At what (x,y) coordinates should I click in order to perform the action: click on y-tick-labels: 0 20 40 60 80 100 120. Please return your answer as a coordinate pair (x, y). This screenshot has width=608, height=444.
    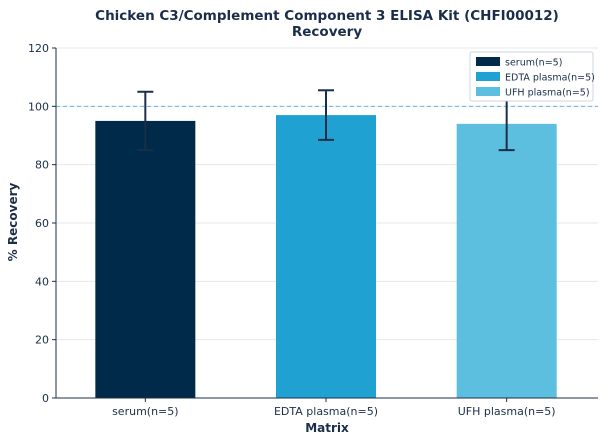
    Looking at the image, I should click on (42, 223).